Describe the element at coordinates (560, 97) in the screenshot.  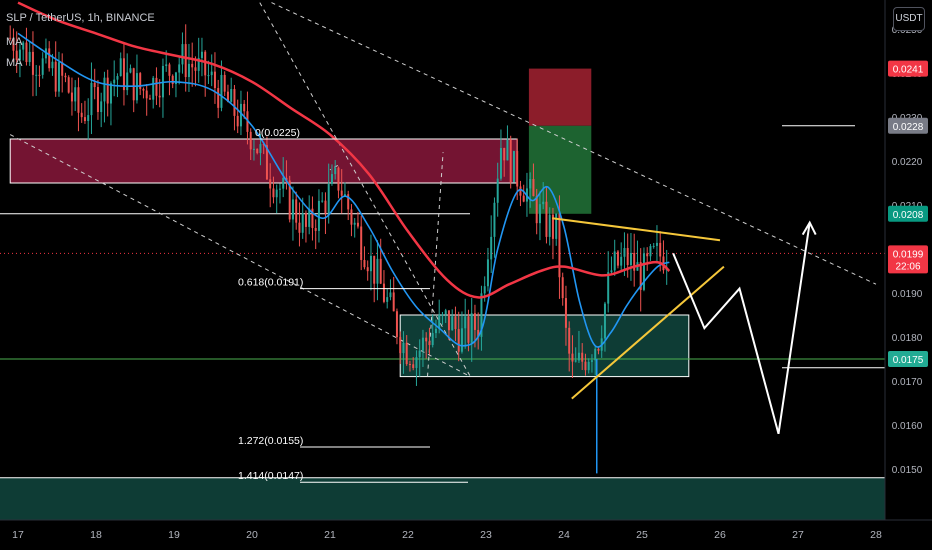
I see `position-stop-zone` at that location.